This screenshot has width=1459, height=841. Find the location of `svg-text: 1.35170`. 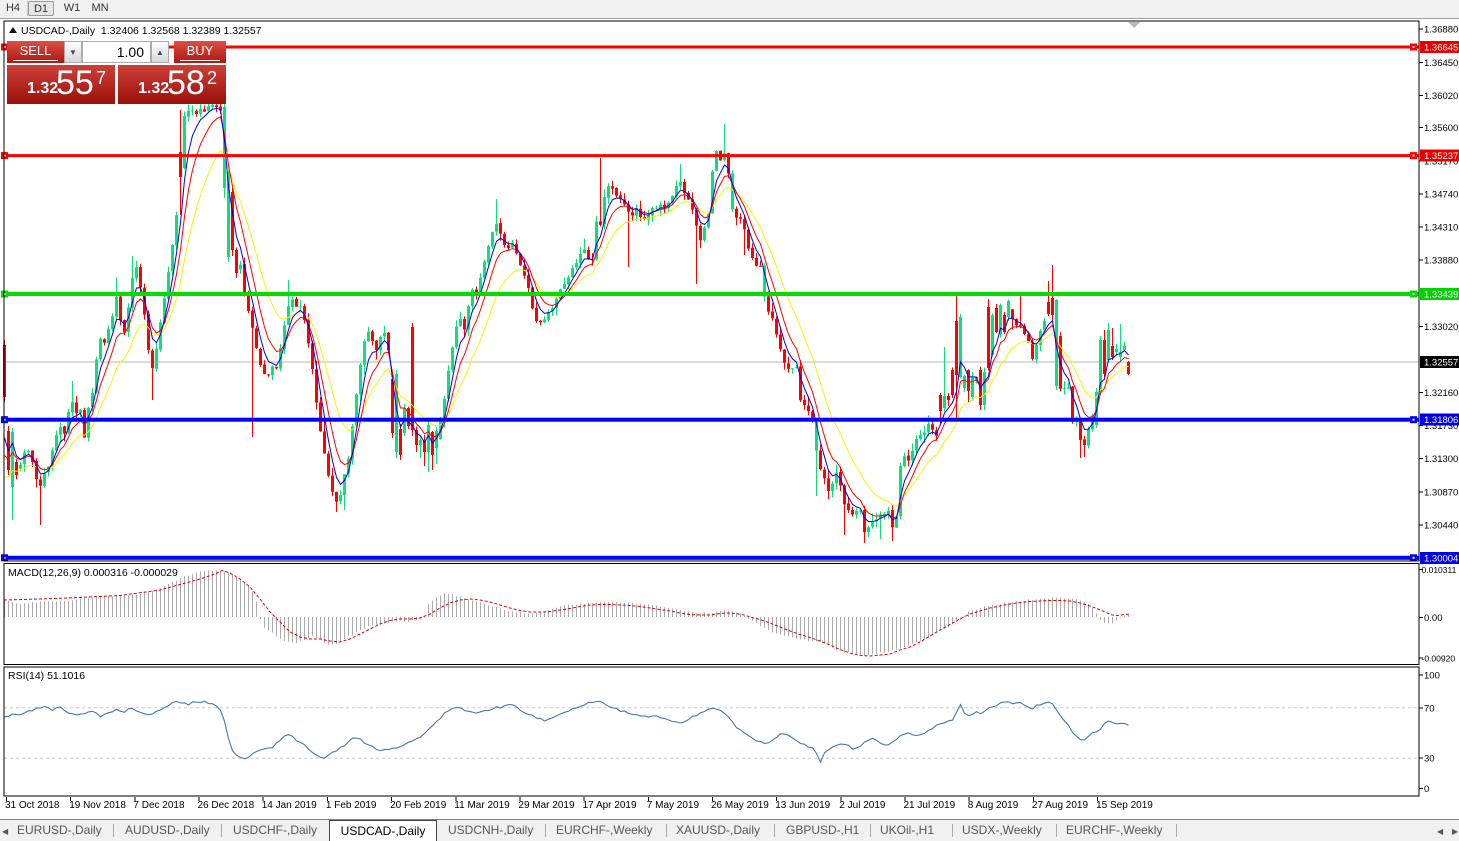

svg-text: 1.35170 is located at coordinates (1441, 161).